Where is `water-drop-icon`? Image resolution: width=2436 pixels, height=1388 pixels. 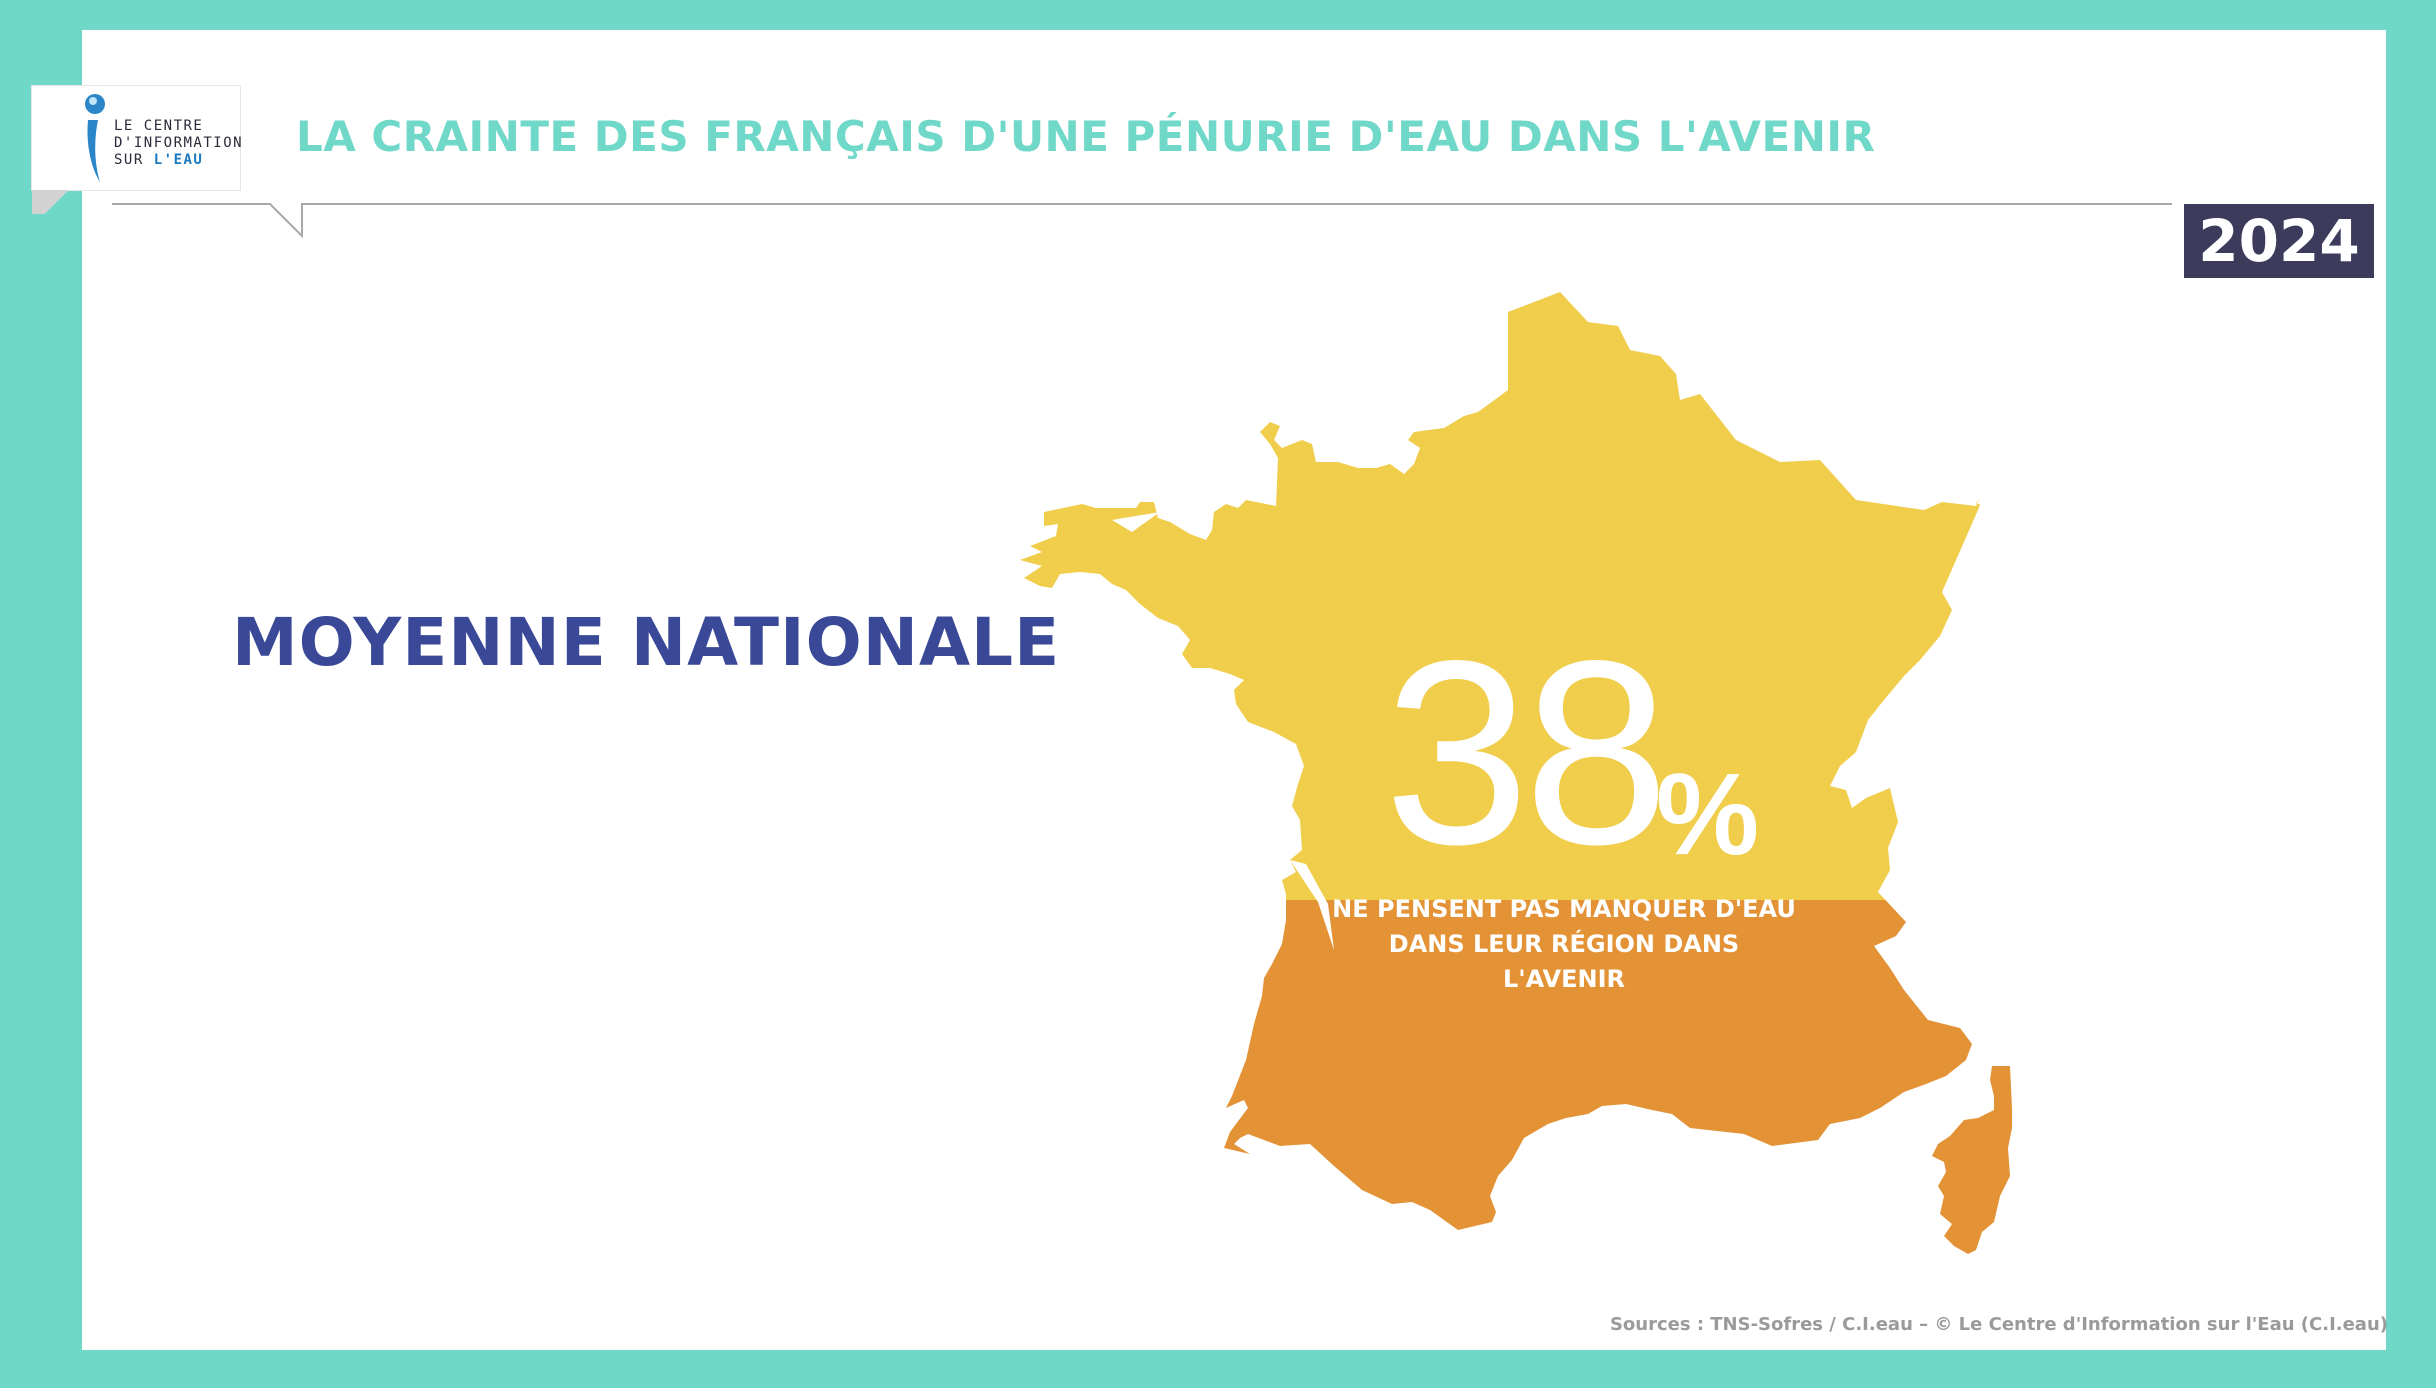 water-drop-icon is located at coordinates (95, 138).